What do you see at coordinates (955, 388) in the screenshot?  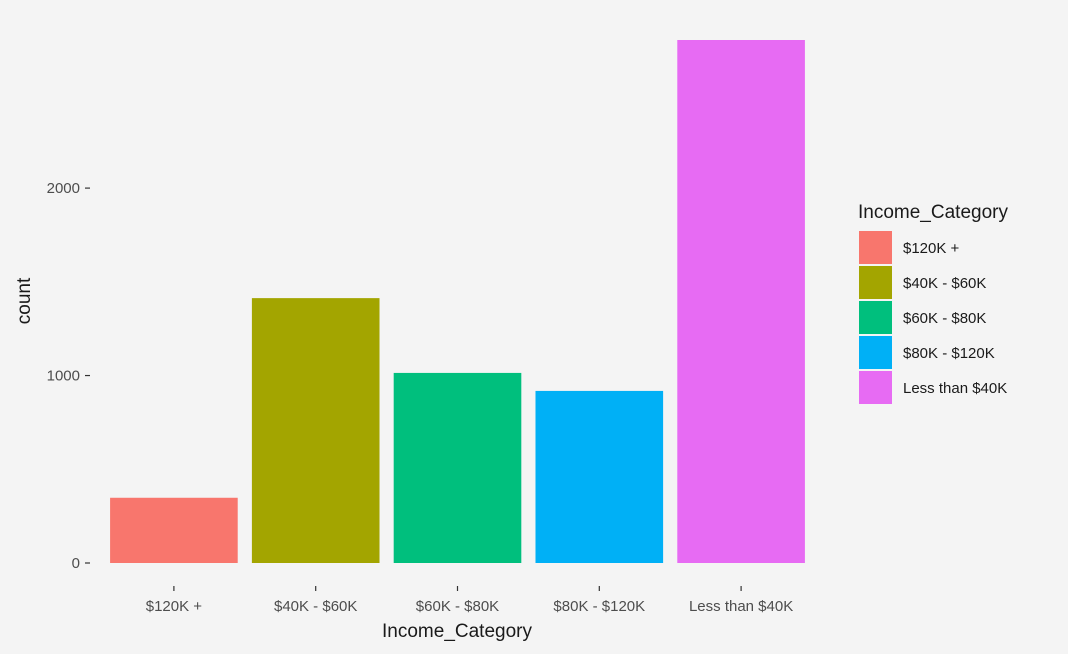 I see `legend-label: Less than $40K` at bounding box center [955, 388].